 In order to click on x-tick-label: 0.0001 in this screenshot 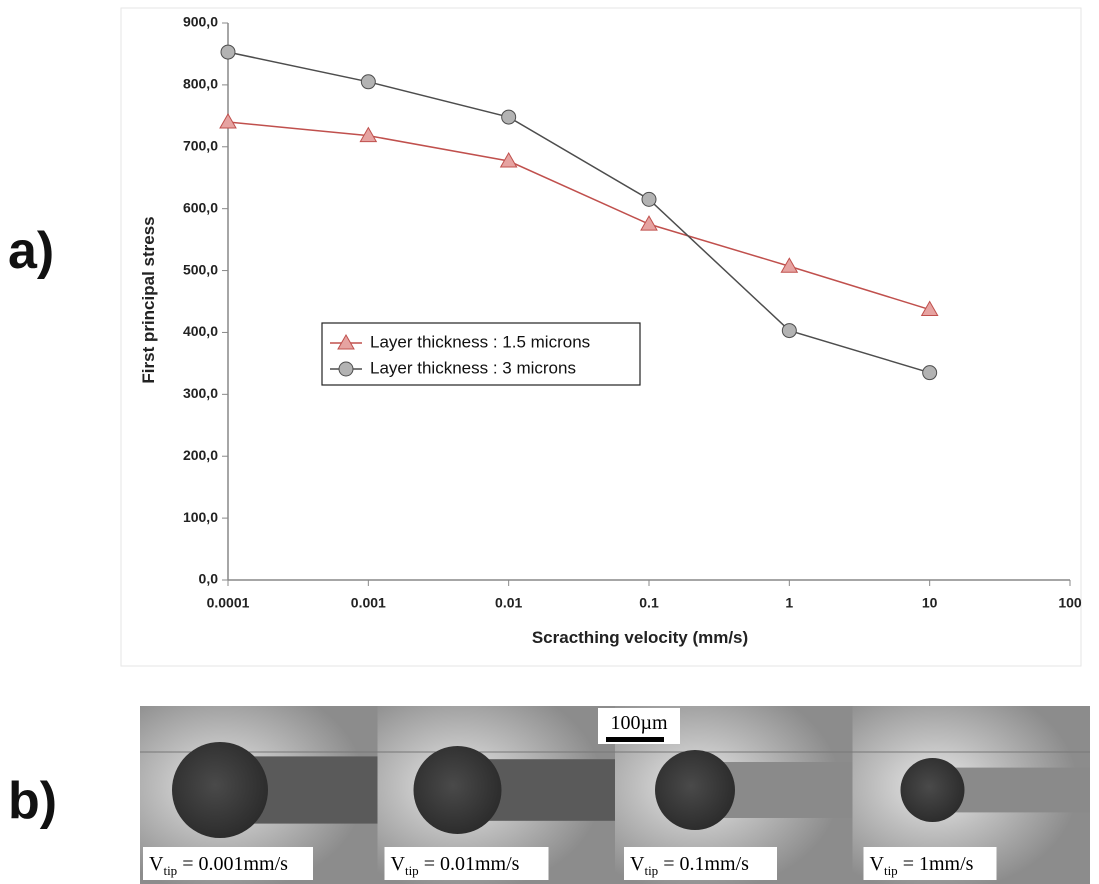, I will do `click(228, 603)`.